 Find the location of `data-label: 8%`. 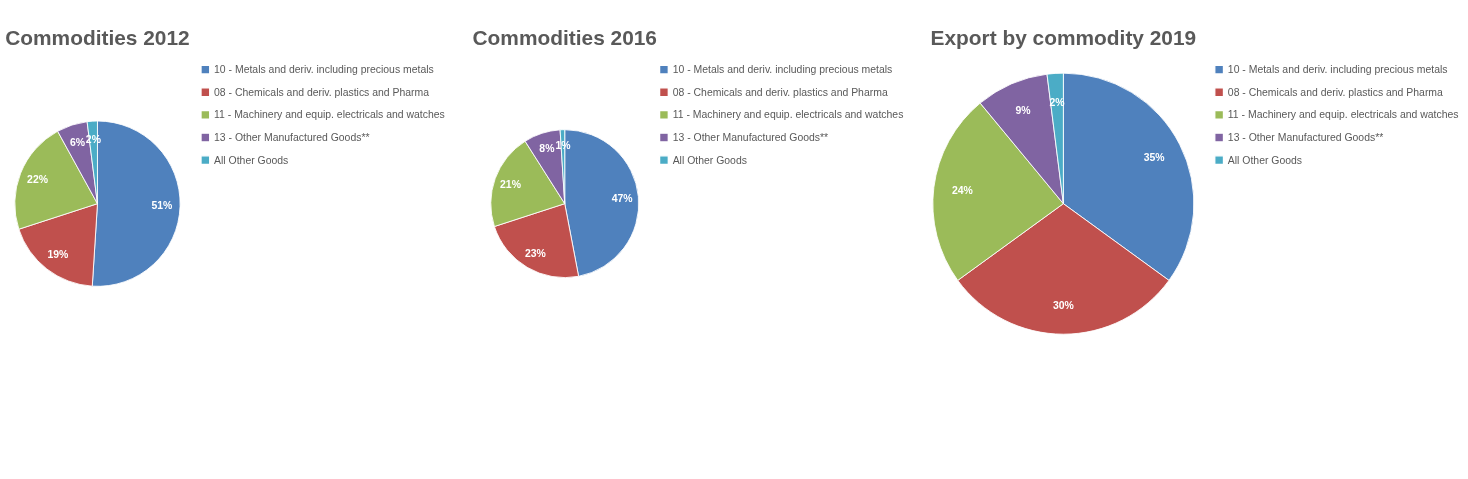

data-label: 8% is located at coordinates (547, 149).